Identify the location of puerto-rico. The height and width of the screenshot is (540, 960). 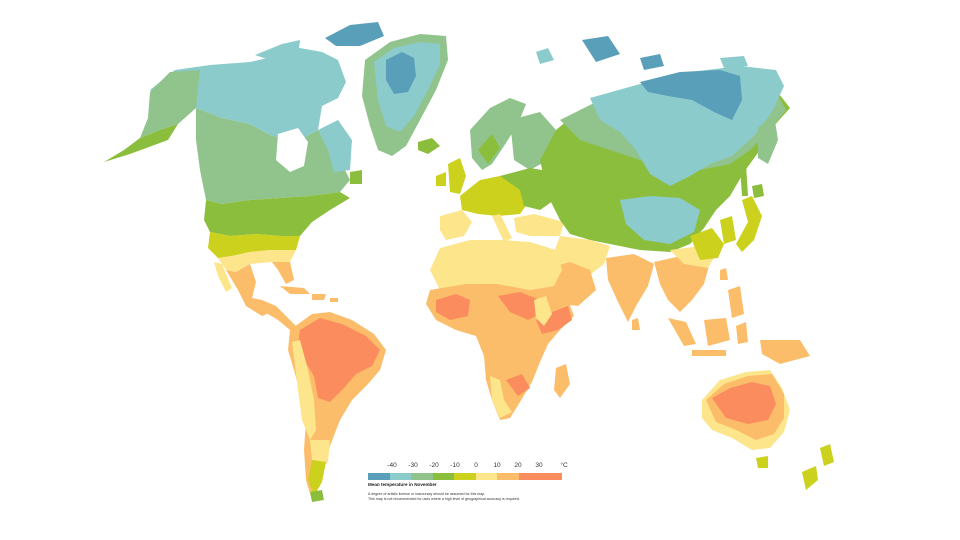
(334, 300).